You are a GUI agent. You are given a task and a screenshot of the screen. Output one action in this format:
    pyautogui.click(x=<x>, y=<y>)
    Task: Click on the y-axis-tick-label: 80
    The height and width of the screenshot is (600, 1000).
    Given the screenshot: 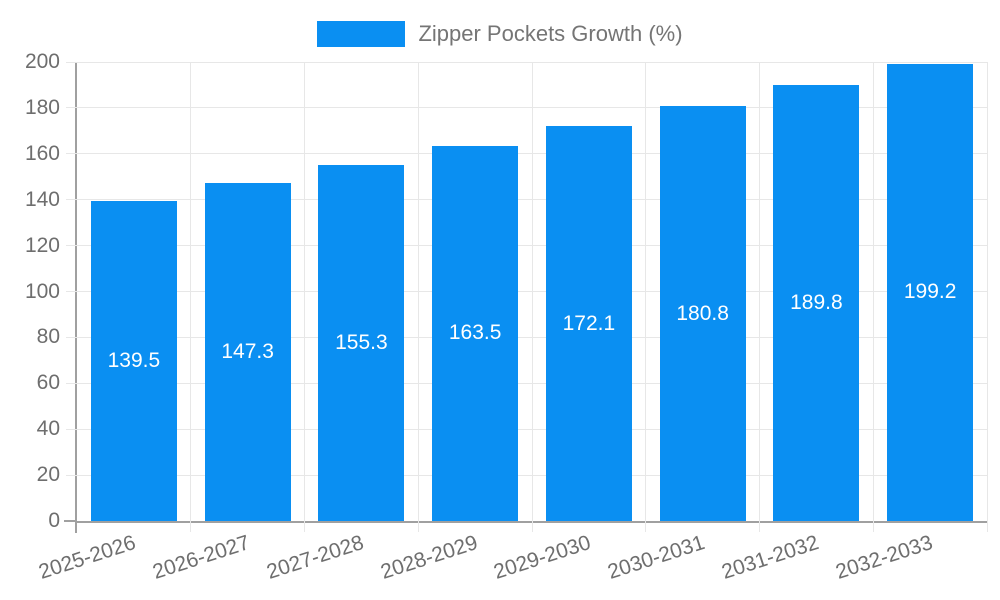 What is the action you would take?
    pyautogui.click(x=48, y=337)
    